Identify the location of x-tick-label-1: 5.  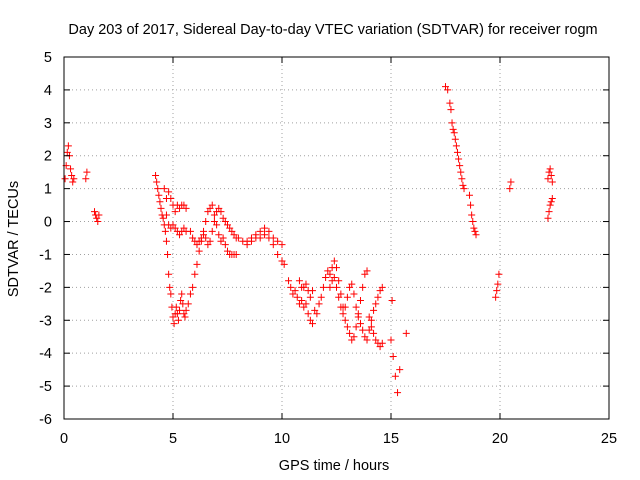
(173, 439).